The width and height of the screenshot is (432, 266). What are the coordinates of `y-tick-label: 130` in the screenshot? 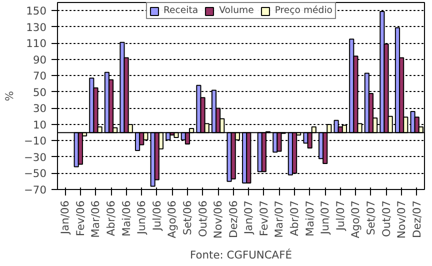 It's located at (36, 27).